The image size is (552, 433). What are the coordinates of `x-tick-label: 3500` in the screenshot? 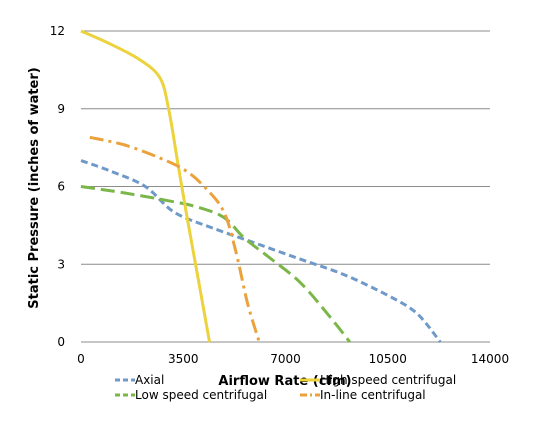 It's located at (183, 359).